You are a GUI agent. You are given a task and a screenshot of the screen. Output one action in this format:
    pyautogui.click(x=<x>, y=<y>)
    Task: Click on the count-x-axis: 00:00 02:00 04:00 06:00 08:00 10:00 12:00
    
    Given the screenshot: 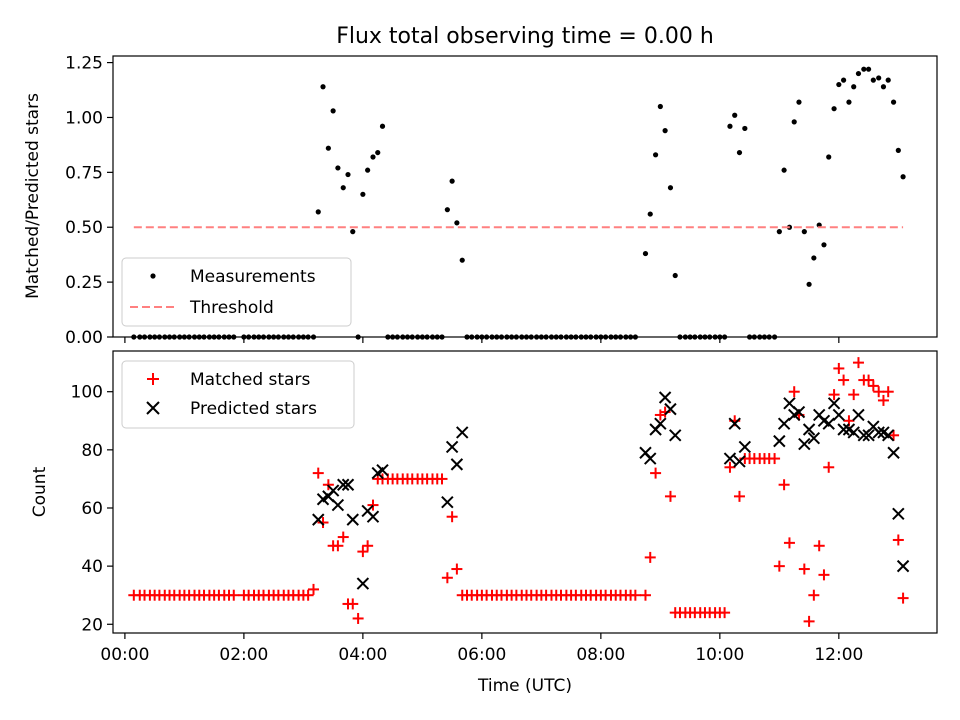 What is the action you would take?
    pyautogui.click(x=481, y=649)
    